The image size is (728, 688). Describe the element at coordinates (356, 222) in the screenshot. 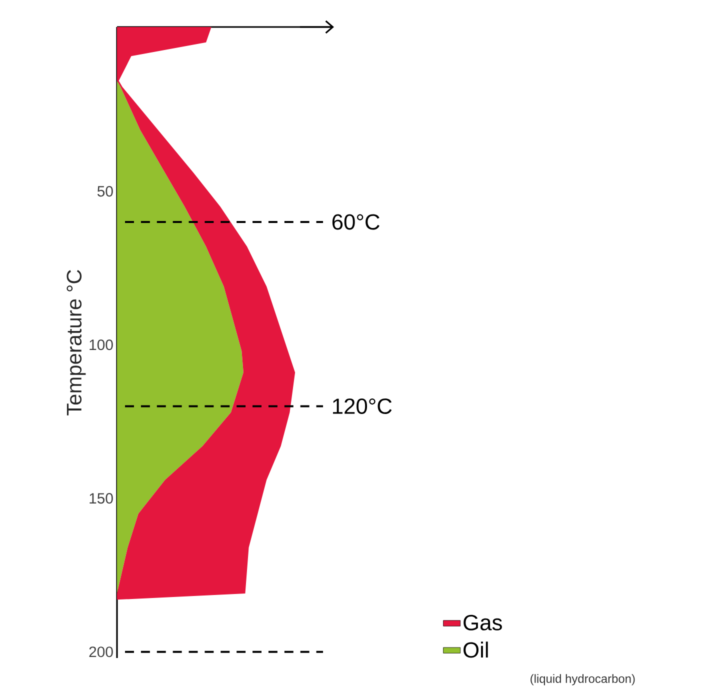

I see `ref-line-label: 60°C` at that location.